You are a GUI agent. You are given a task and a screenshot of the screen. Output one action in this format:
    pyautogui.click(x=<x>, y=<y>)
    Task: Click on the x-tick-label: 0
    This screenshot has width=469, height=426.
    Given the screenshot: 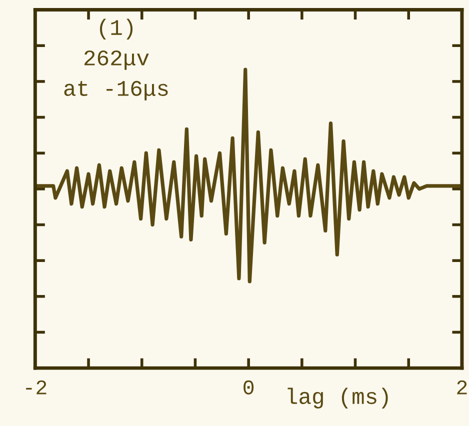 What is the action you would take?
    pyautogui.click(x=249, y=387)
    